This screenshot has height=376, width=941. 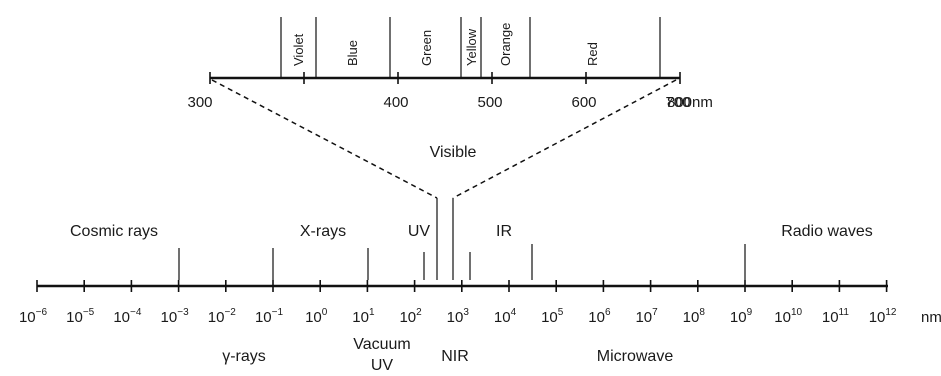 I want to click on main-tick-label-exponent: 2, so click(x=419, y=312).